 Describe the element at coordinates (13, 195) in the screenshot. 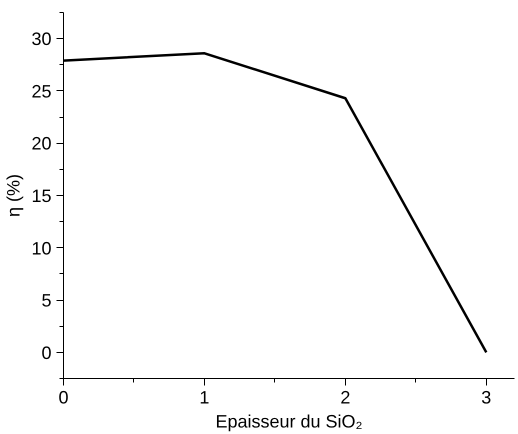

I see `y-axis-title: η (%)` at that location.